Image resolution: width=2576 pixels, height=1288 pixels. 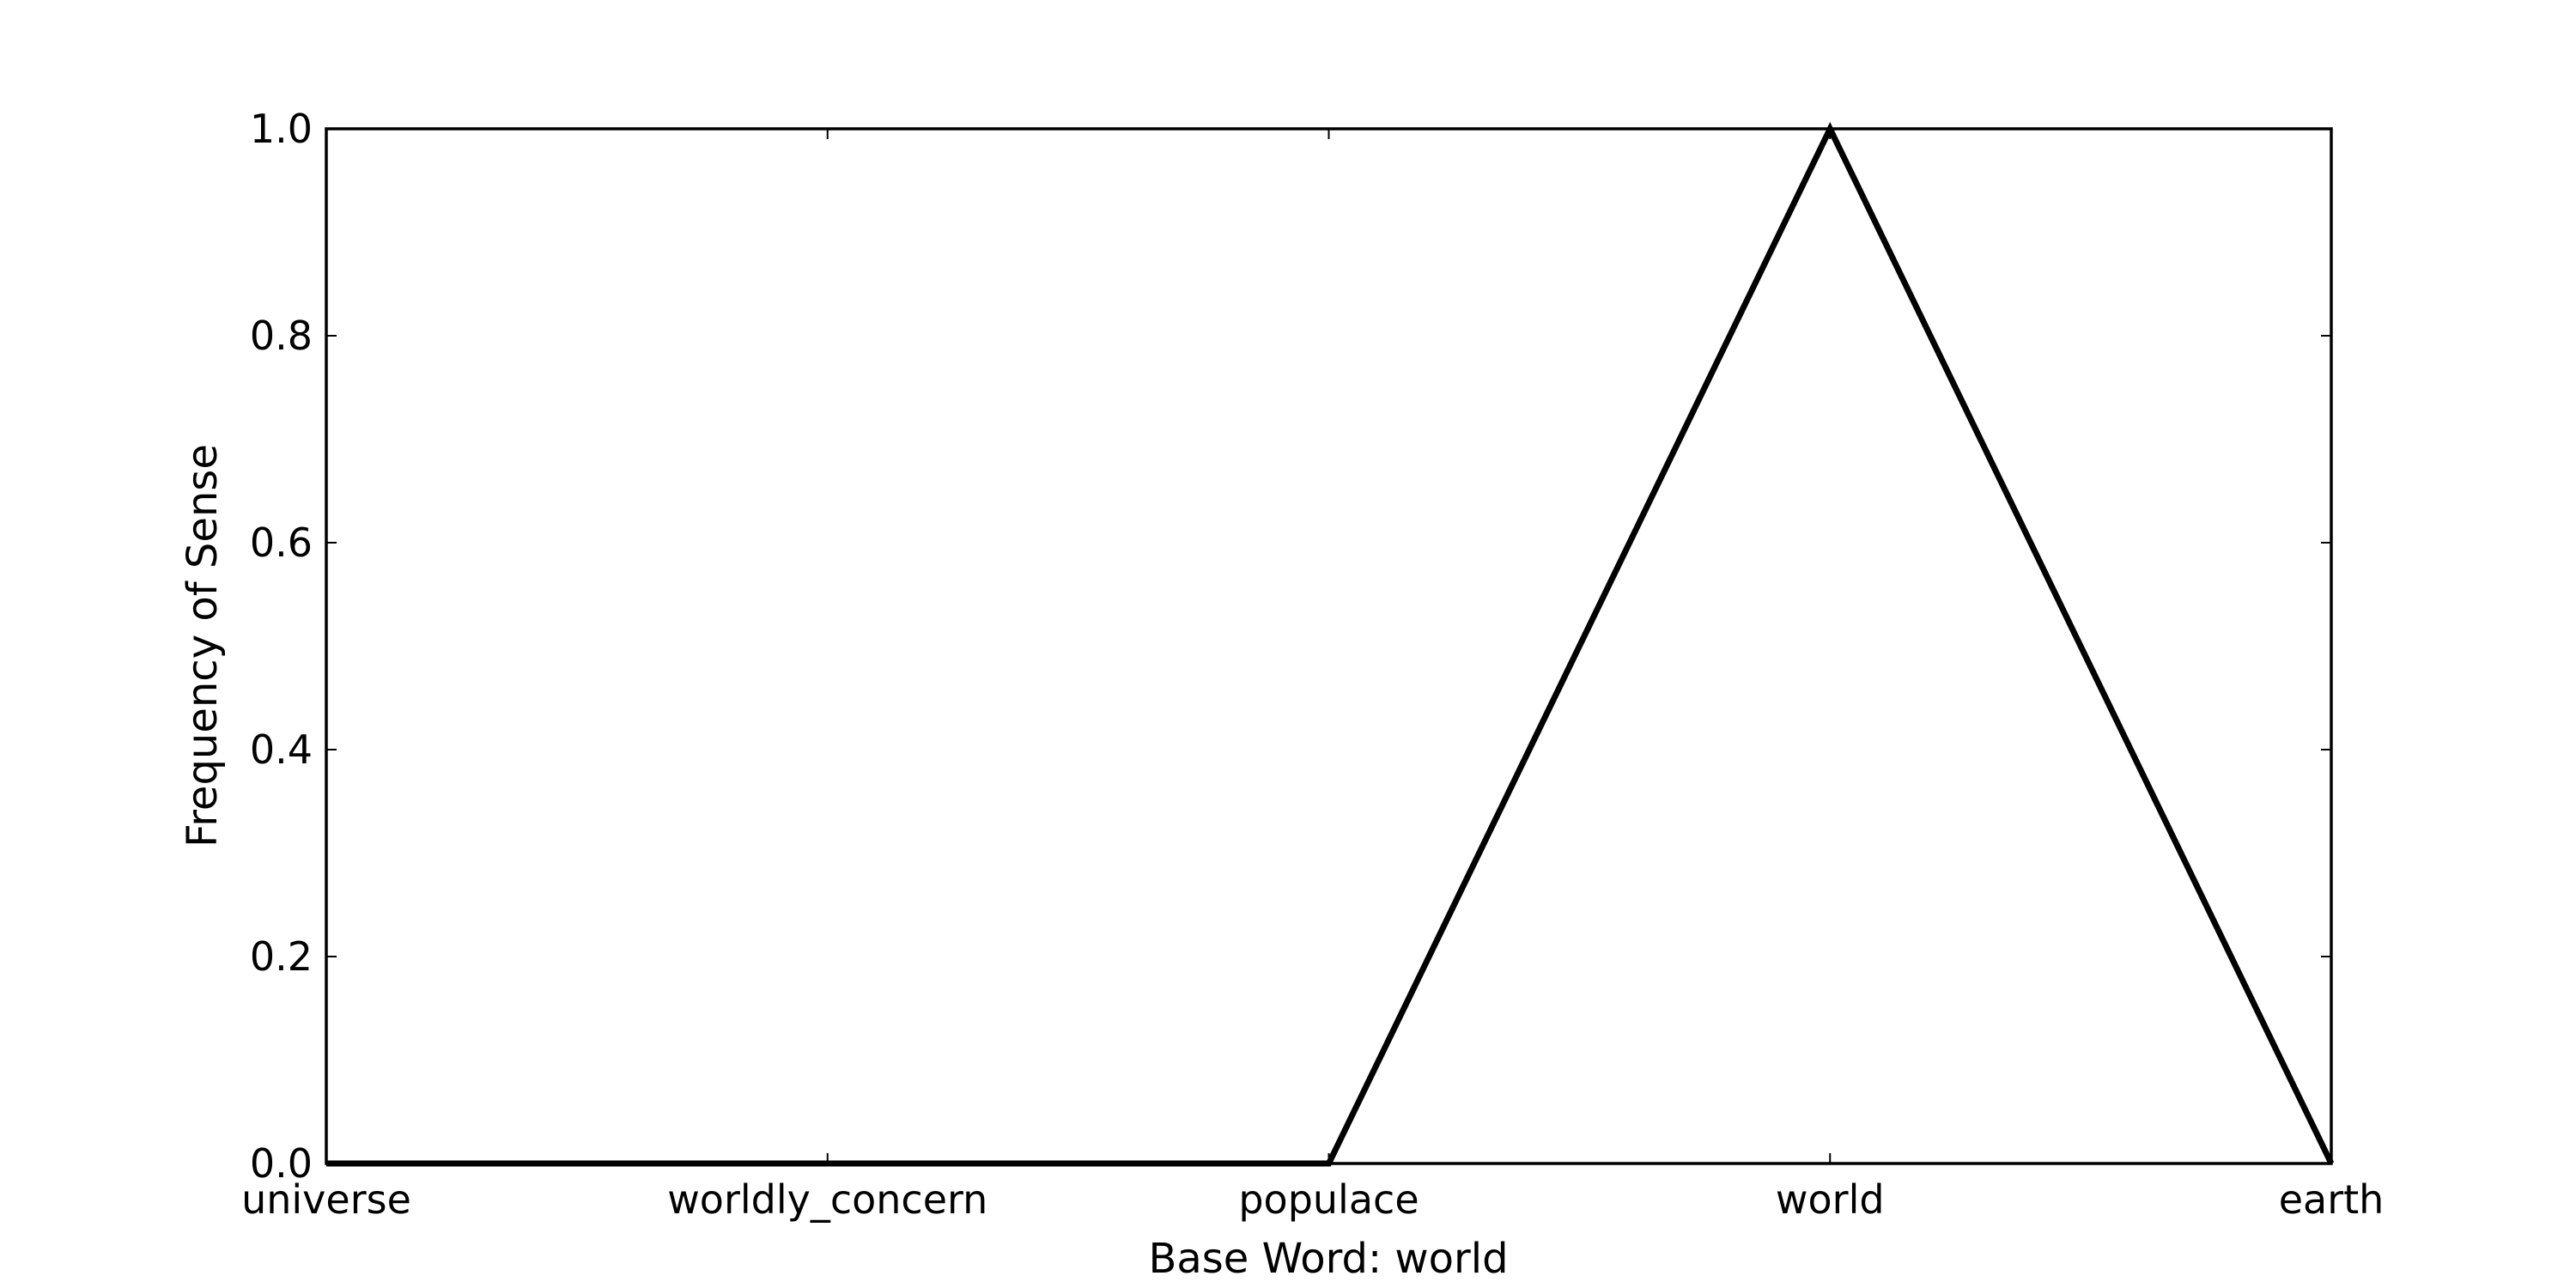 What do you see at coordinates (281, 749) in the screenshot?
I see `y-tick-label: 0.4` at bounding box center [281, 749].